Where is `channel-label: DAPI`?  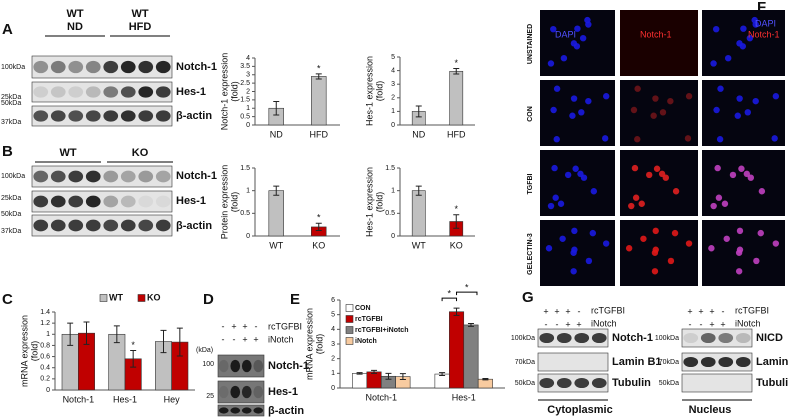 channel-label: DAPI is located at coordinates (765, 23).